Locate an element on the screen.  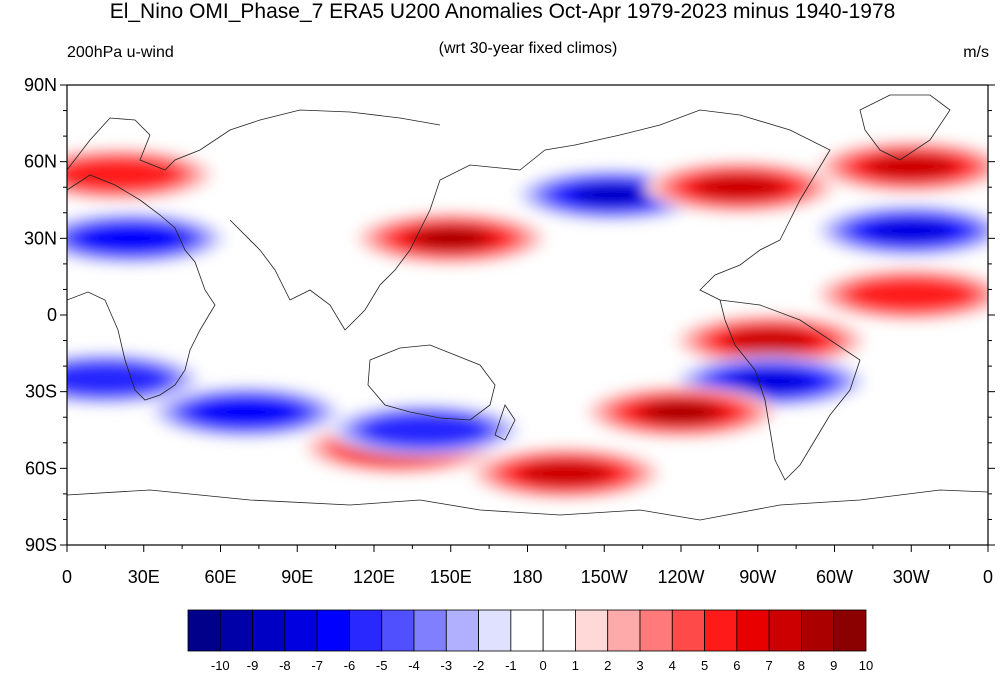
colorbar-label: 9 is located at coordinates (833, 665).